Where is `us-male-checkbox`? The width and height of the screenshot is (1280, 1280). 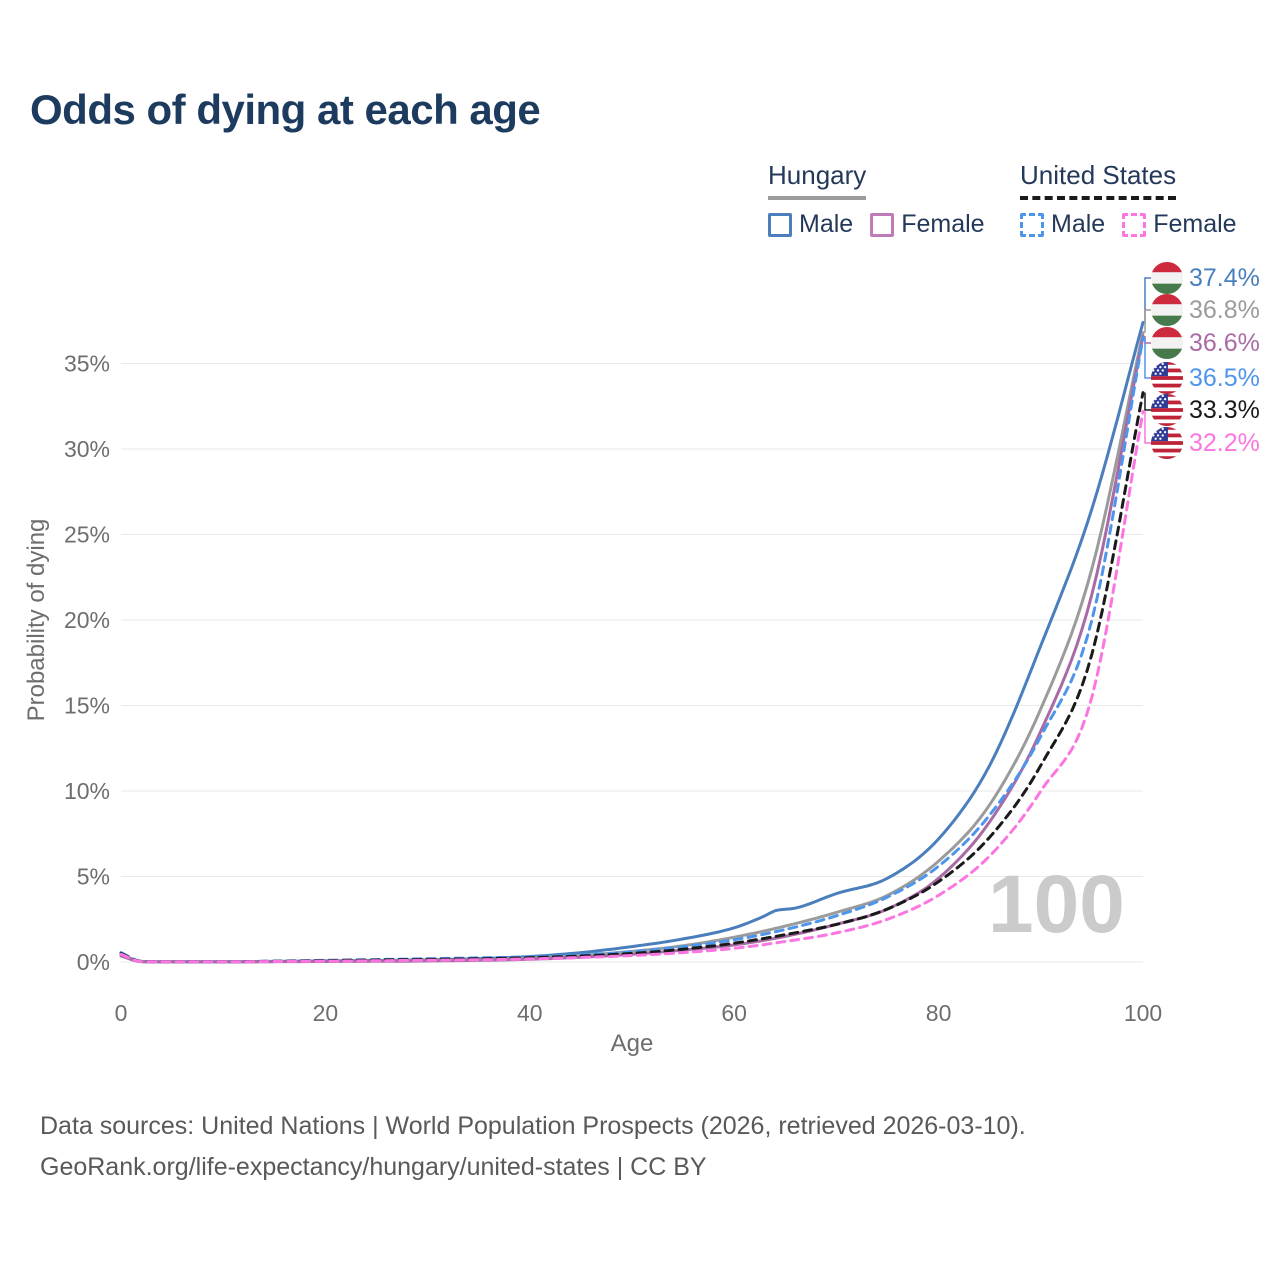
us-male-checkbox is located at coordinates (1032, 224).